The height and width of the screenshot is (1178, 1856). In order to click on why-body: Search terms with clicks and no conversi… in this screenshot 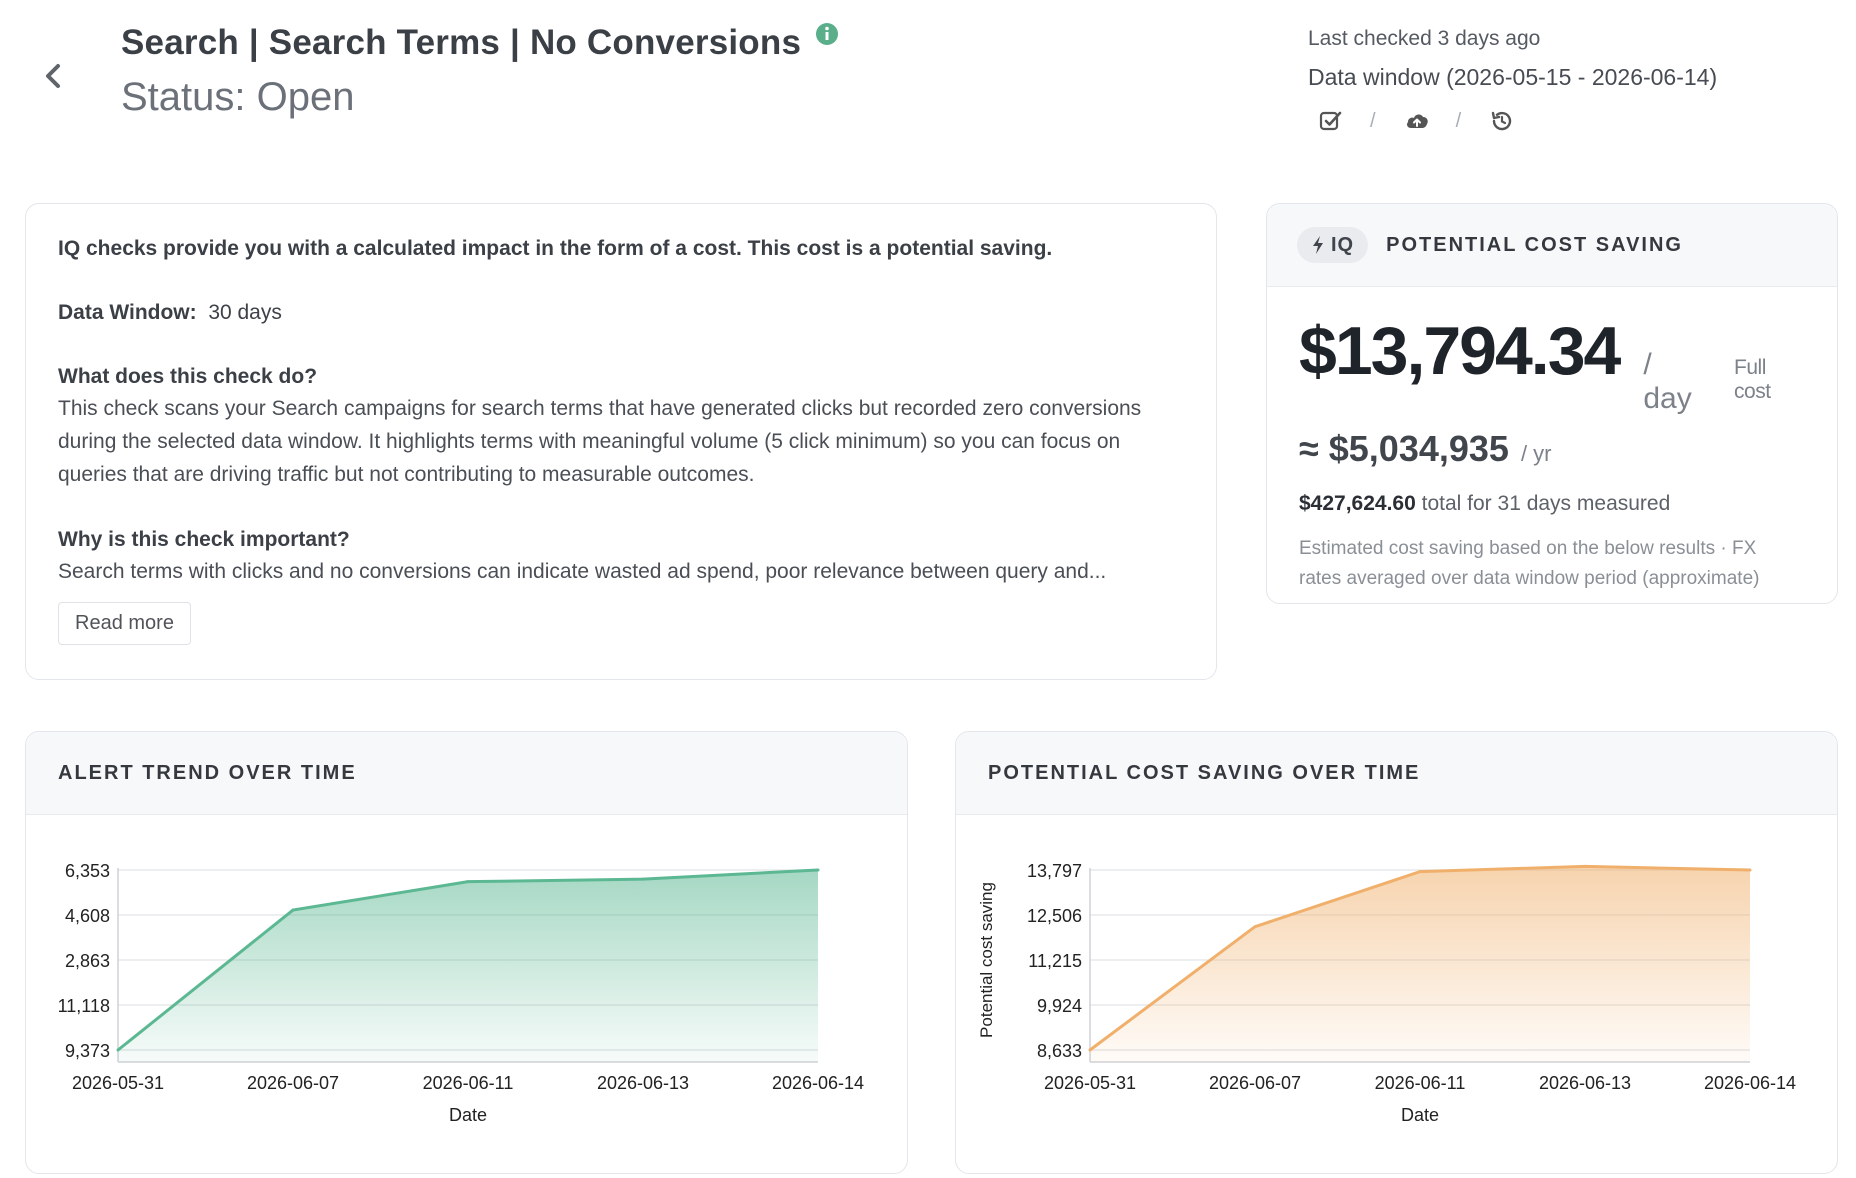, I will do `click(582, 571)`.